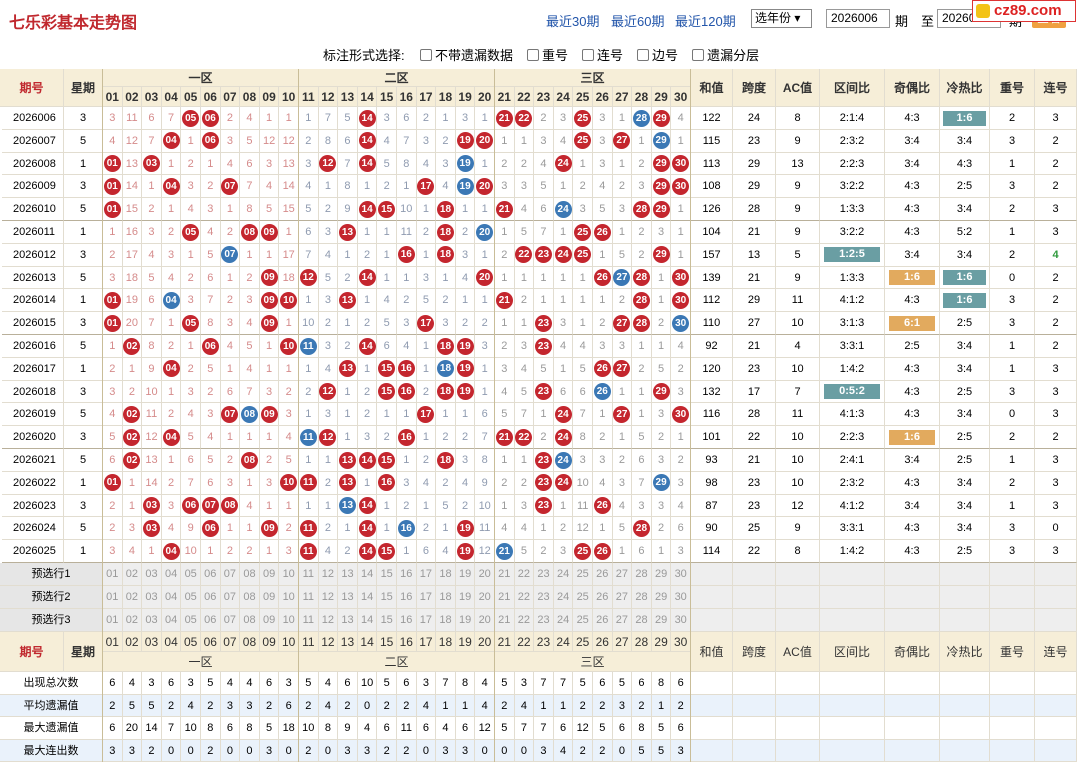 The height and width of the screenshot is (766, 1077). Describe the element at coordinates (1012, 278) in the screenshot. I see `stat-value: 0` at that location.